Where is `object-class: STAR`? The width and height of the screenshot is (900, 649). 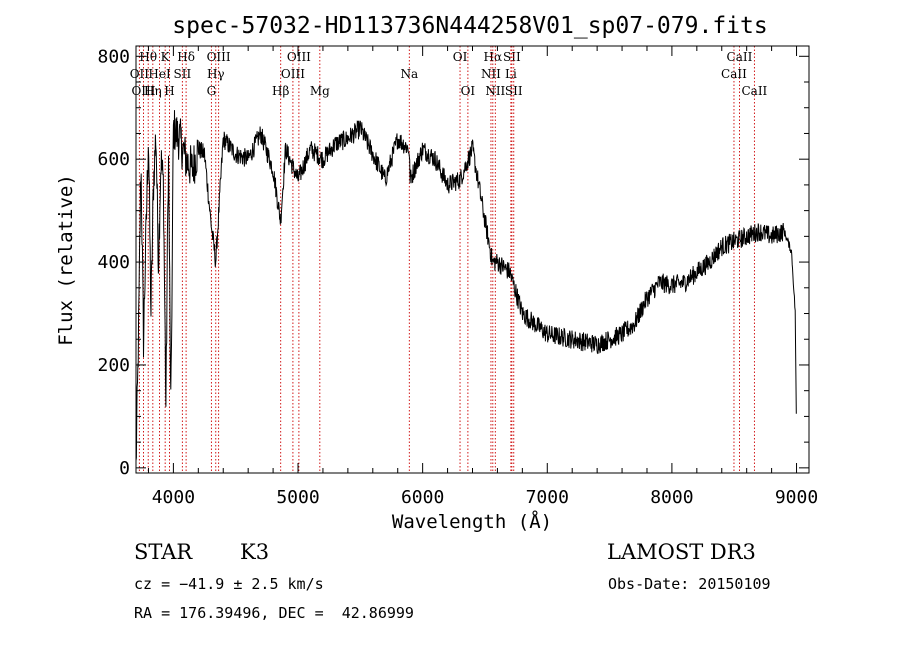 object-class: STAR is located at coordinates (163, 552).